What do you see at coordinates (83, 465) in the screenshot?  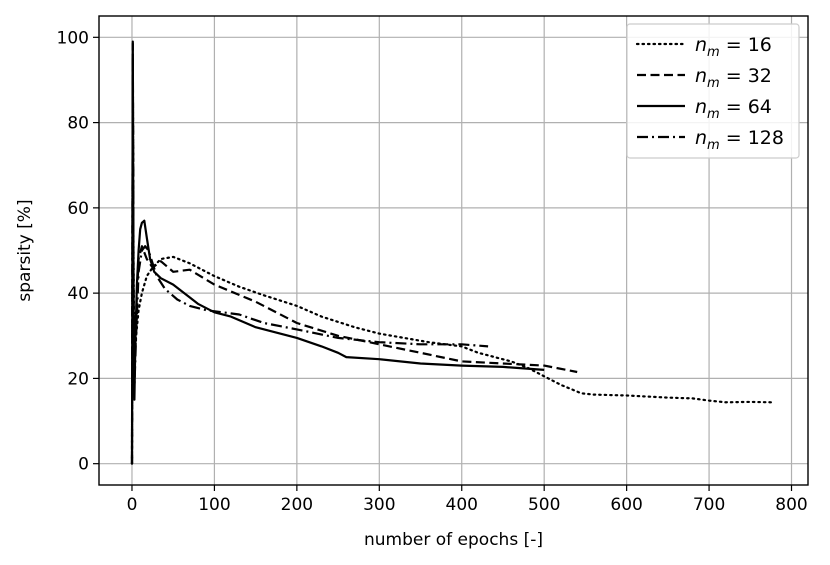 I see `y-tick-label: 0` at bounding box center [83, 465].